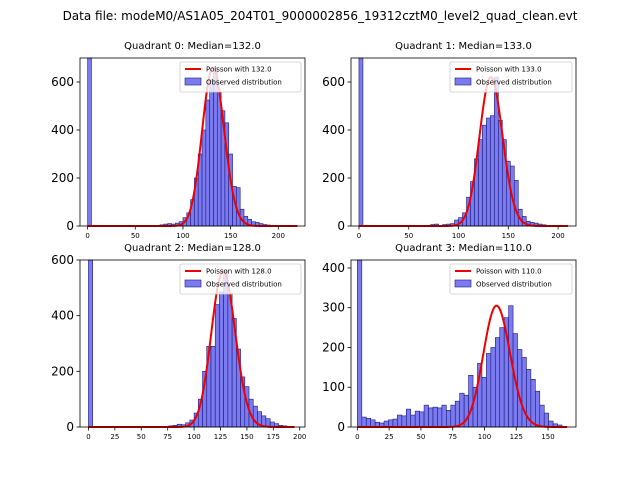 The width and height of the screenshot is (640, 480). What do you see at coordinates (333, 308) in the screenshot?
I see `y-tick-label: 300` at bounding box center [333, 308].